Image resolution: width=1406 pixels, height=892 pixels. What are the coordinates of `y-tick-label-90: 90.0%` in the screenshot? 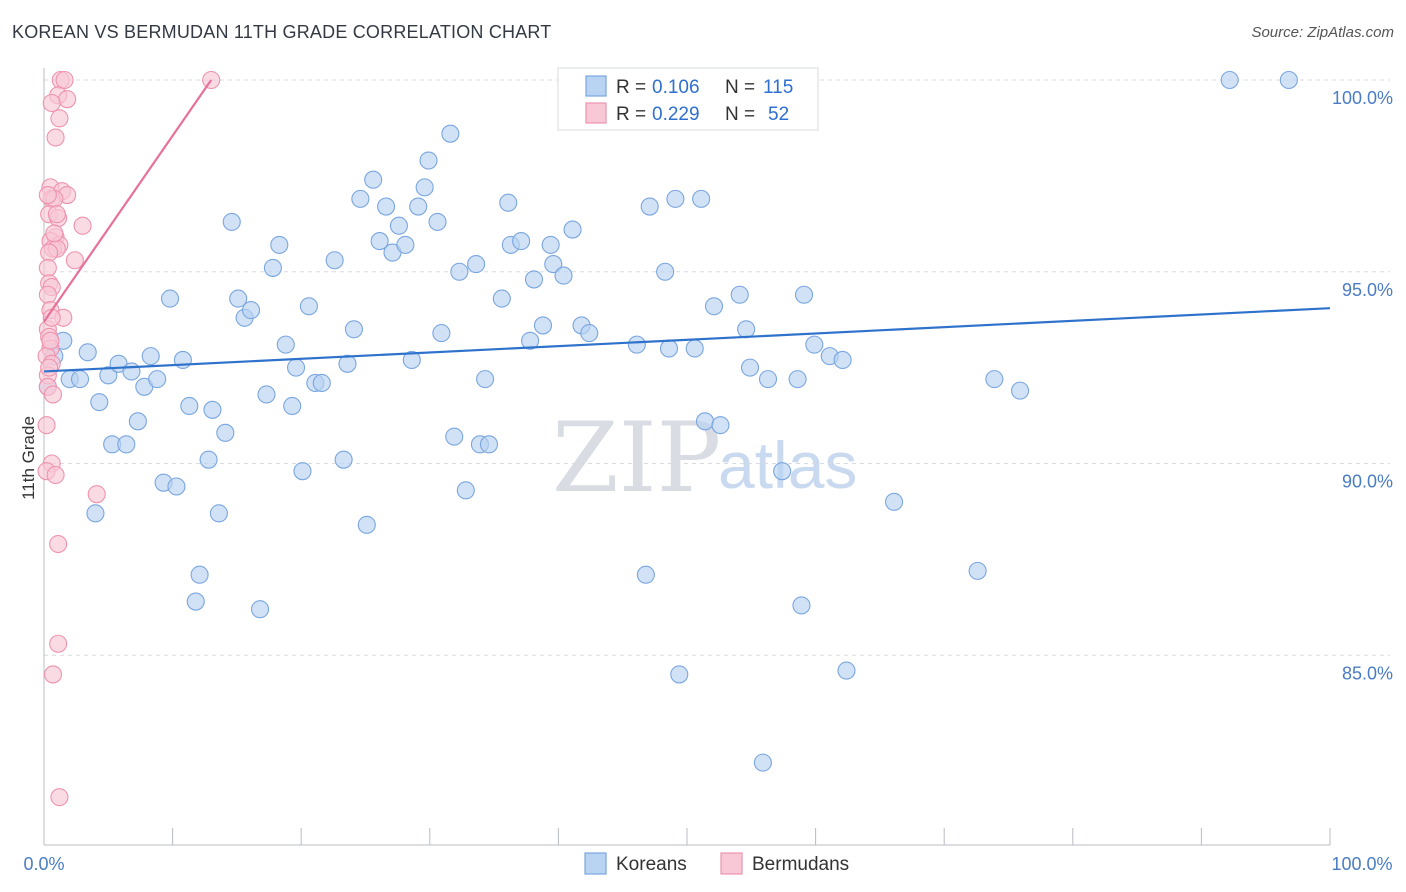 It's located at (1367, 482).